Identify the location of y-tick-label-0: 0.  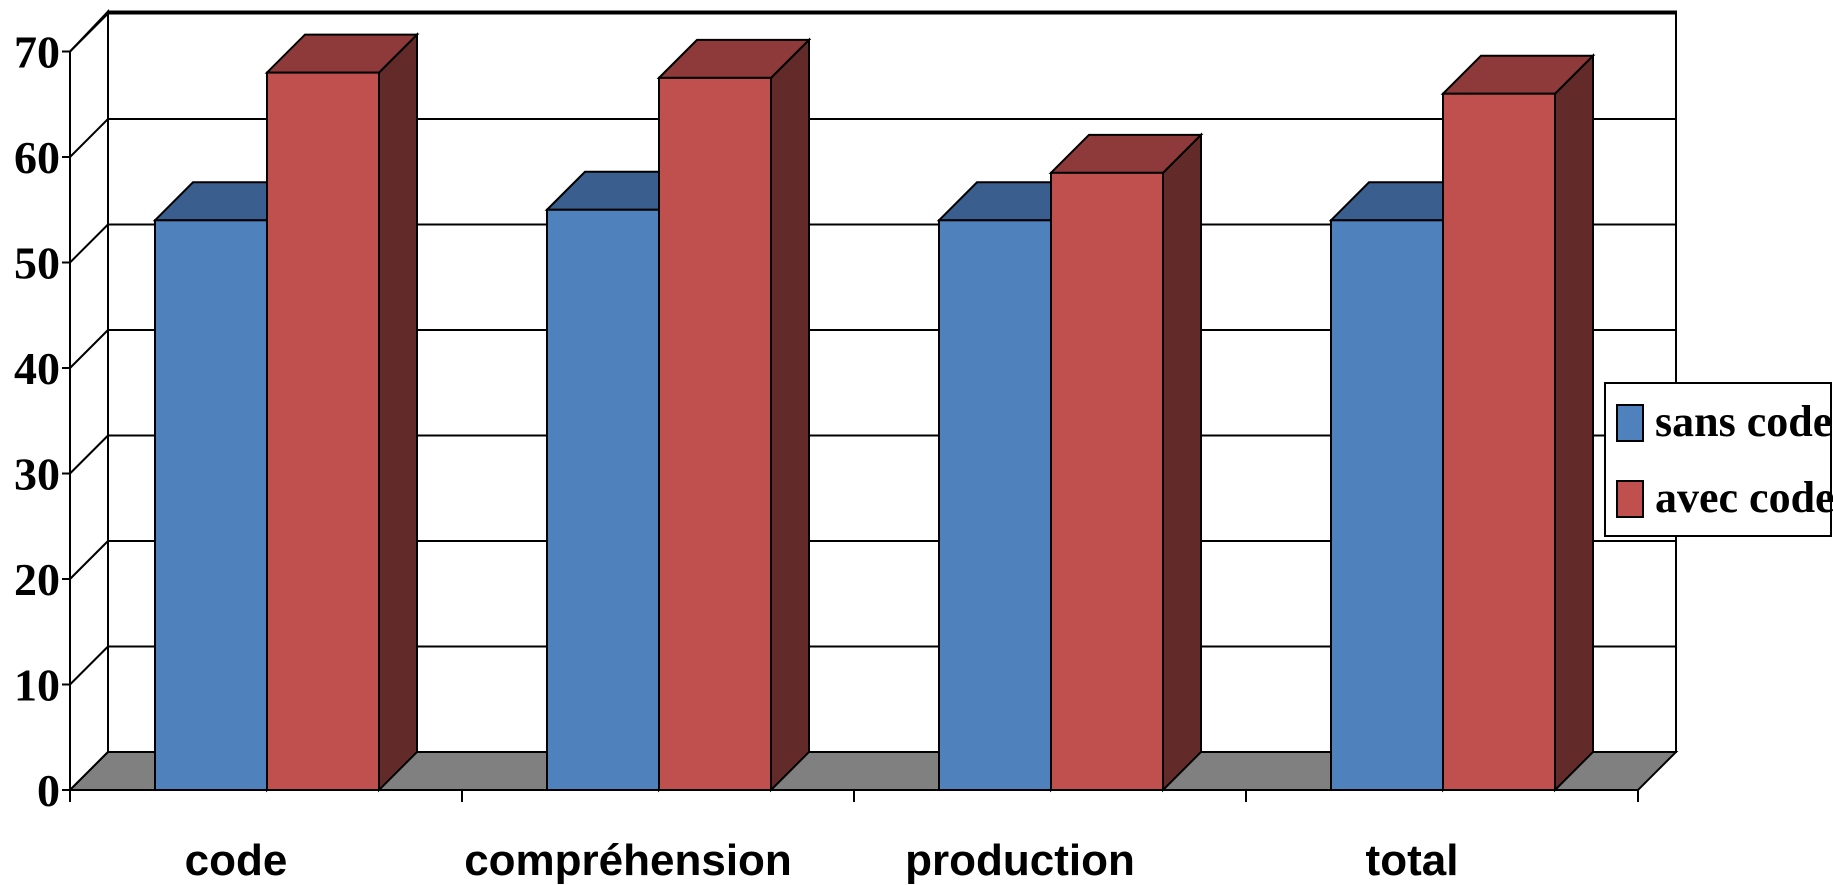
(48, 790).